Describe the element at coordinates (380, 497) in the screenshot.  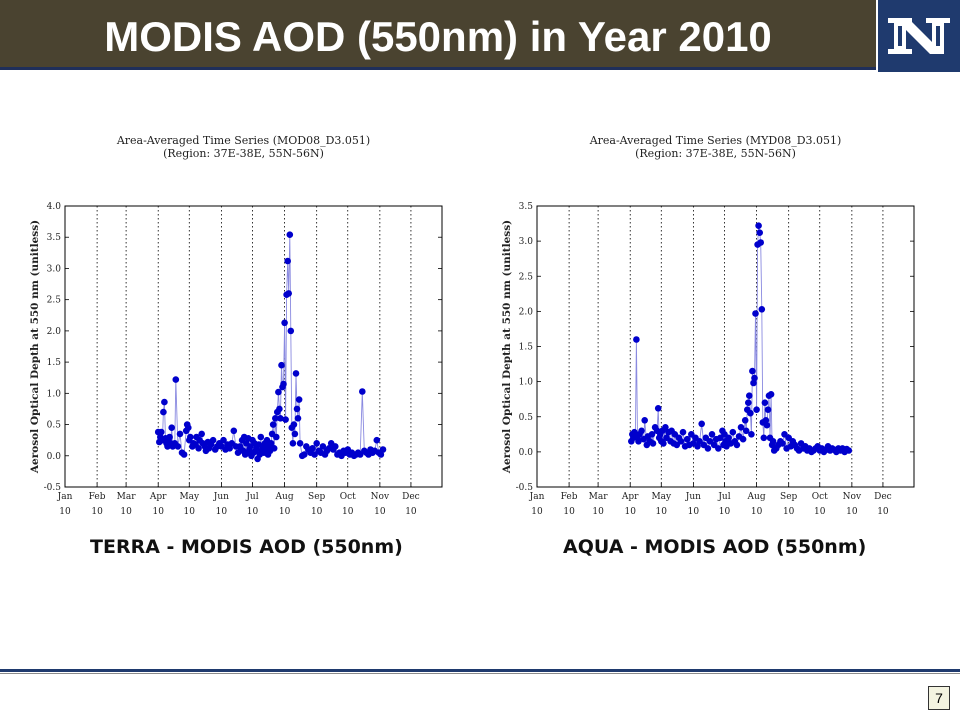
I see `x-tick-label: Nov` at that location.